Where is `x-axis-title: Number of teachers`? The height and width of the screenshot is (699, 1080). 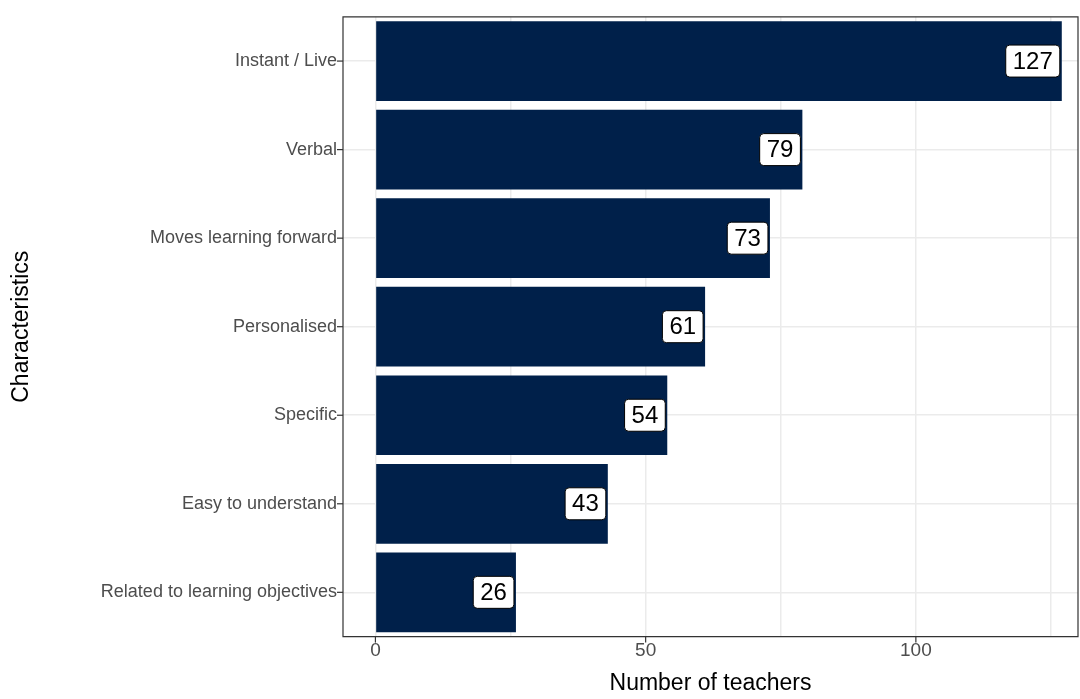
x-axis-title: Number of teachers is located at coordinates (710, 681).